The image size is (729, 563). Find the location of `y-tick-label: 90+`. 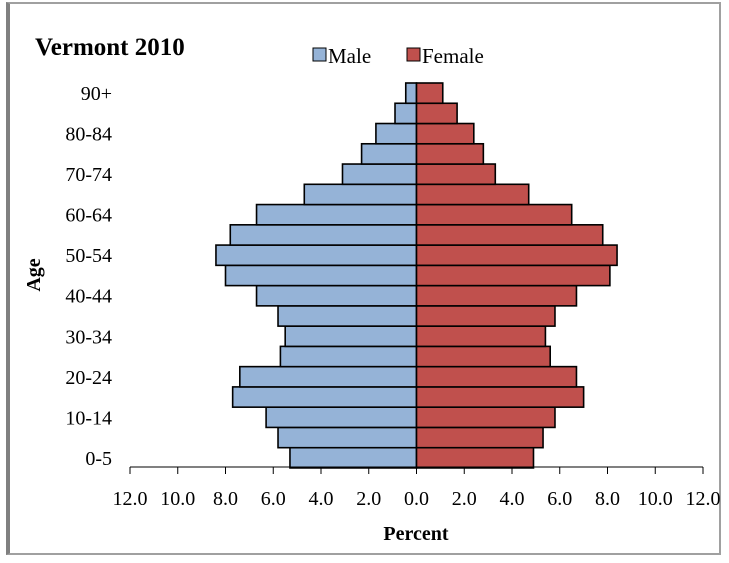

y-tick-label: 90+ is located at coordinates (96, 94).